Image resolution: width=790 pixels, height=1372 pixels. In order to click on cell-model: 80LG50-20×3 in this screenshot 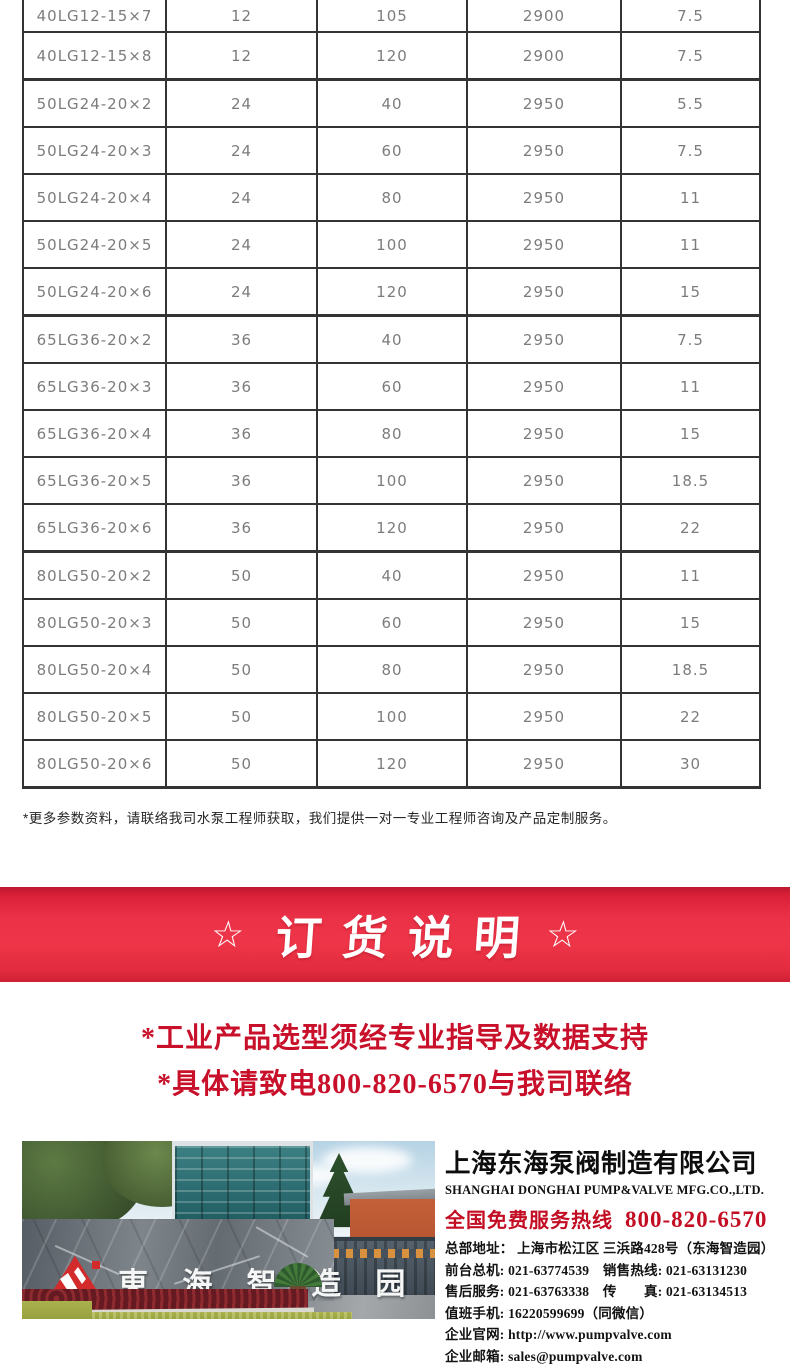, I will do `click(94, 622)`.